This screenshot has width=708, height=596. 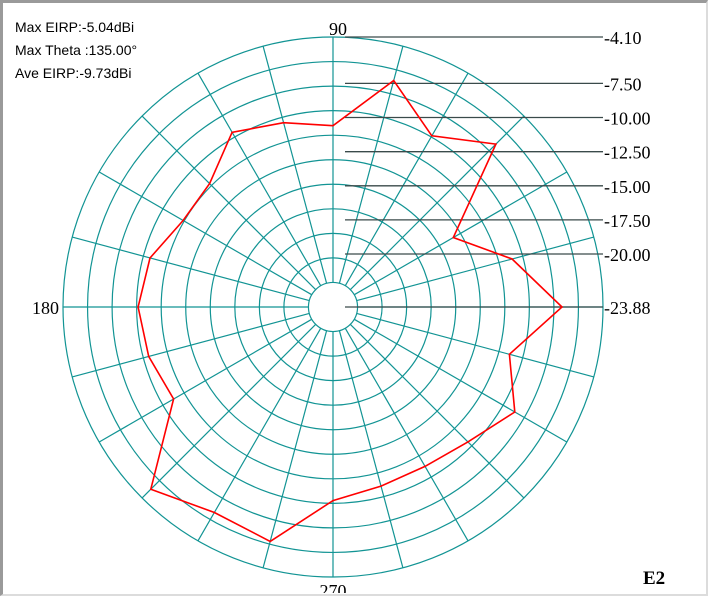 I want to click on scale-tick-label: -12.50, so click(x=627, y=153).